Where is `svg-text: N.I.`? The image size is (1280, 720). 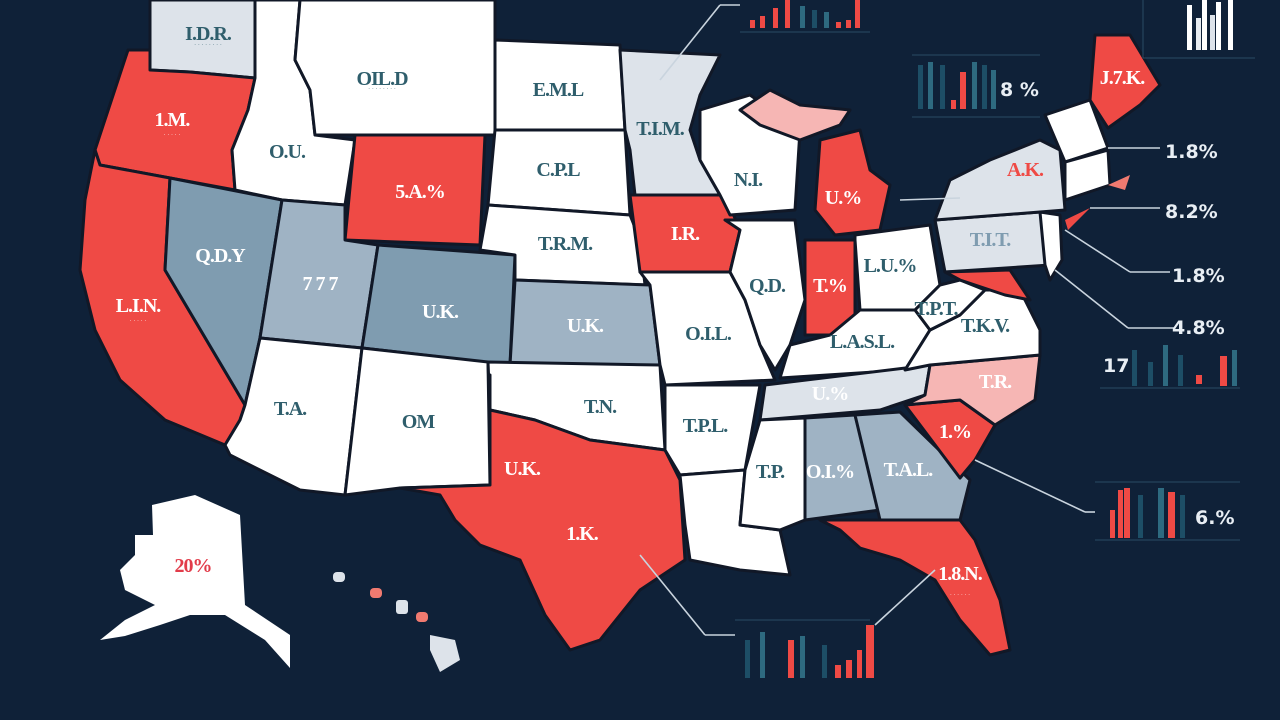 svg-text: N.I. is located at coordinates (748, 180).